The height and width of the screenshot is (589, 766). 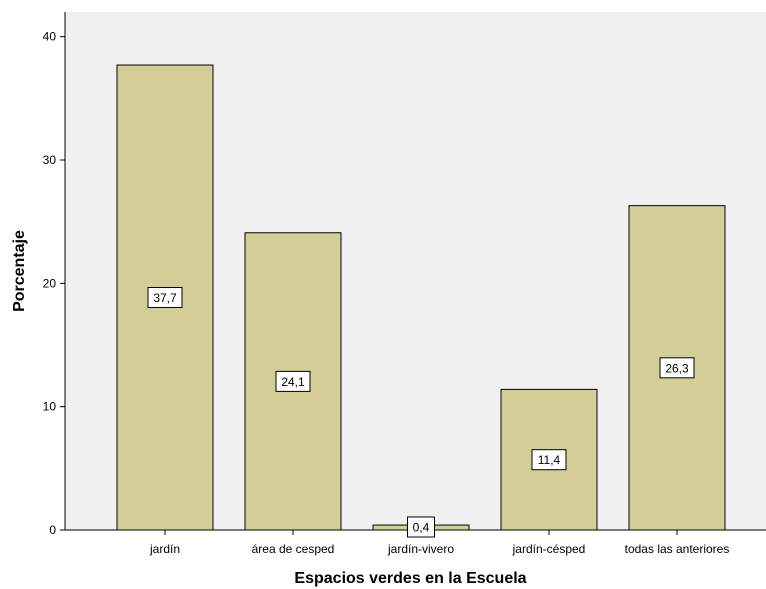 What do you see at coordinates (420, 549) in the screenshot?
I see `x-tick-label: jardín-vivero` at bounding box center [420, 549].